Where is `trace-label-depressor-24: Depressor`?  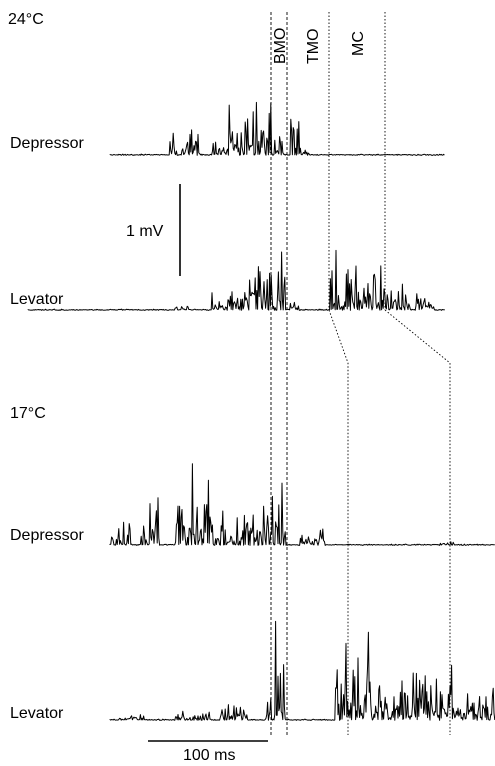 trace-label-depressor-24: Depressor is located at coordinates (47, 143).